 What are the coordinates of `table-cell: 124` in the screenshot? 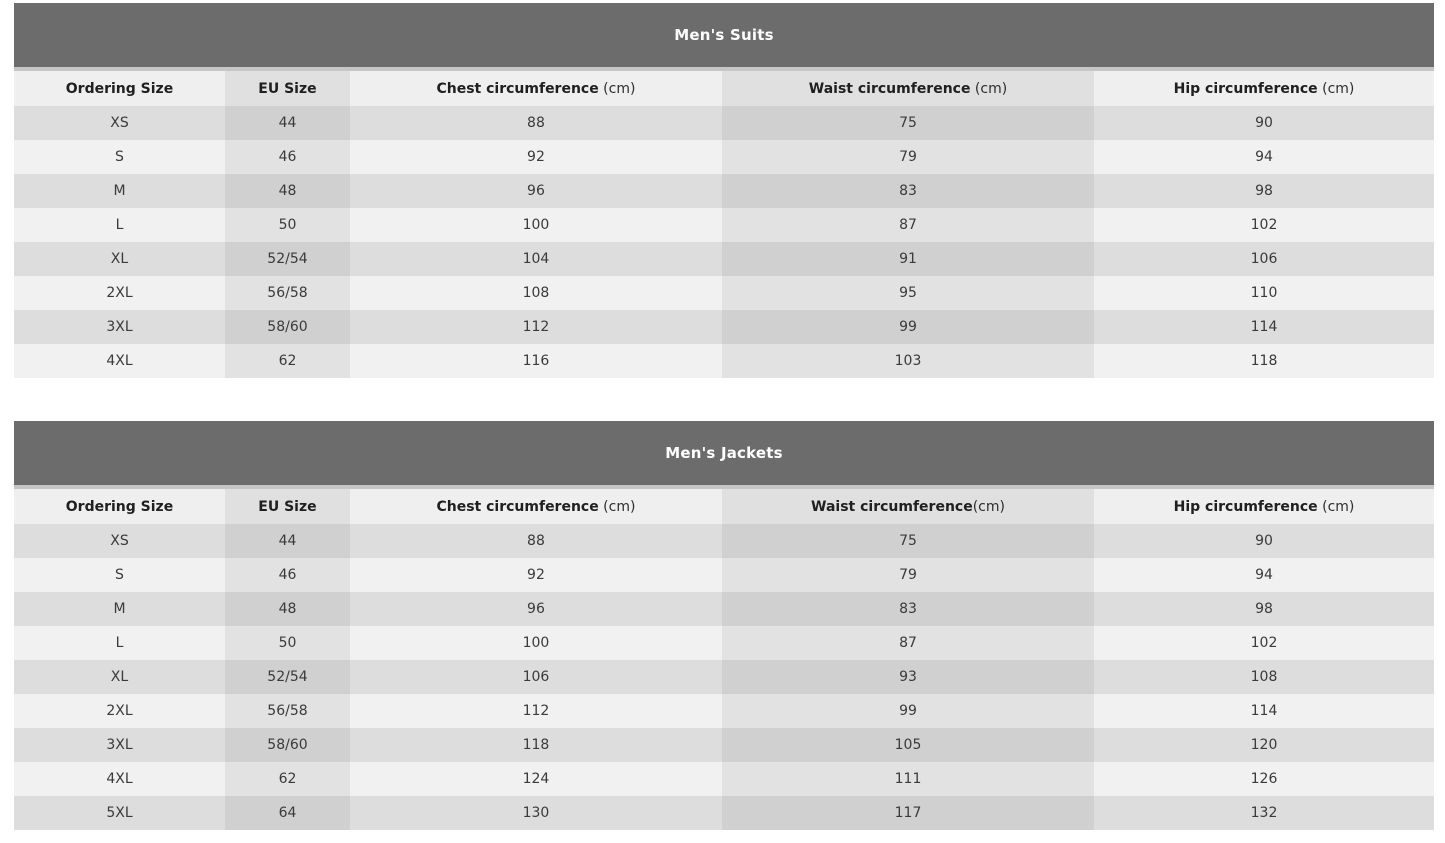 It's located at (536, 779).